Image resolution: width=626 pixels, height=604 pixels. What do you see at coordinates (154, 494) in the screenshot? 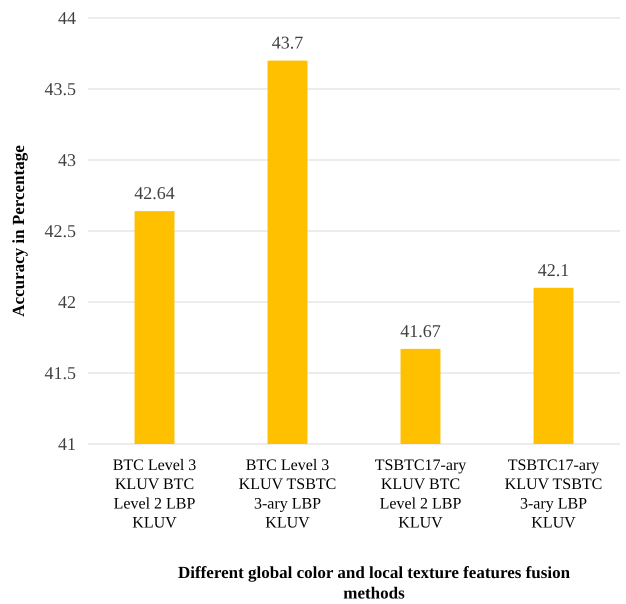
I see `x-tick-label: BTC Level 3 KLUV BTC Level 2 LBP KLUV` at bounding box center [154, 494].